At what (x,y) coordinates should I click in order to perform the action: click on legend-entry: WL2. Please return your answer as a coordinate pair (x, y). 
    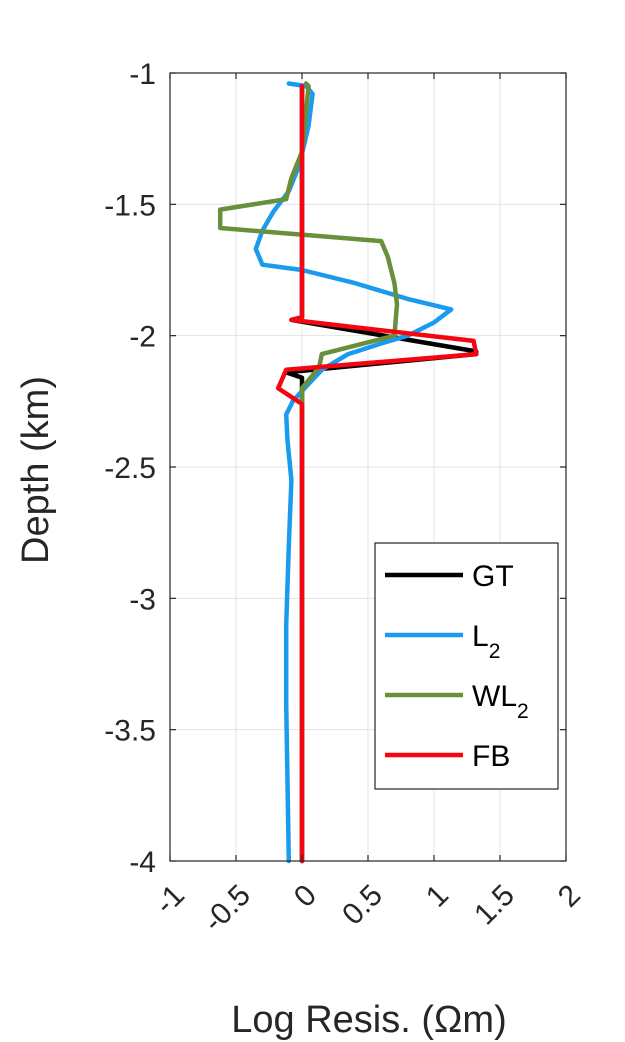
    Looking at the image, I should click on (500, 701).